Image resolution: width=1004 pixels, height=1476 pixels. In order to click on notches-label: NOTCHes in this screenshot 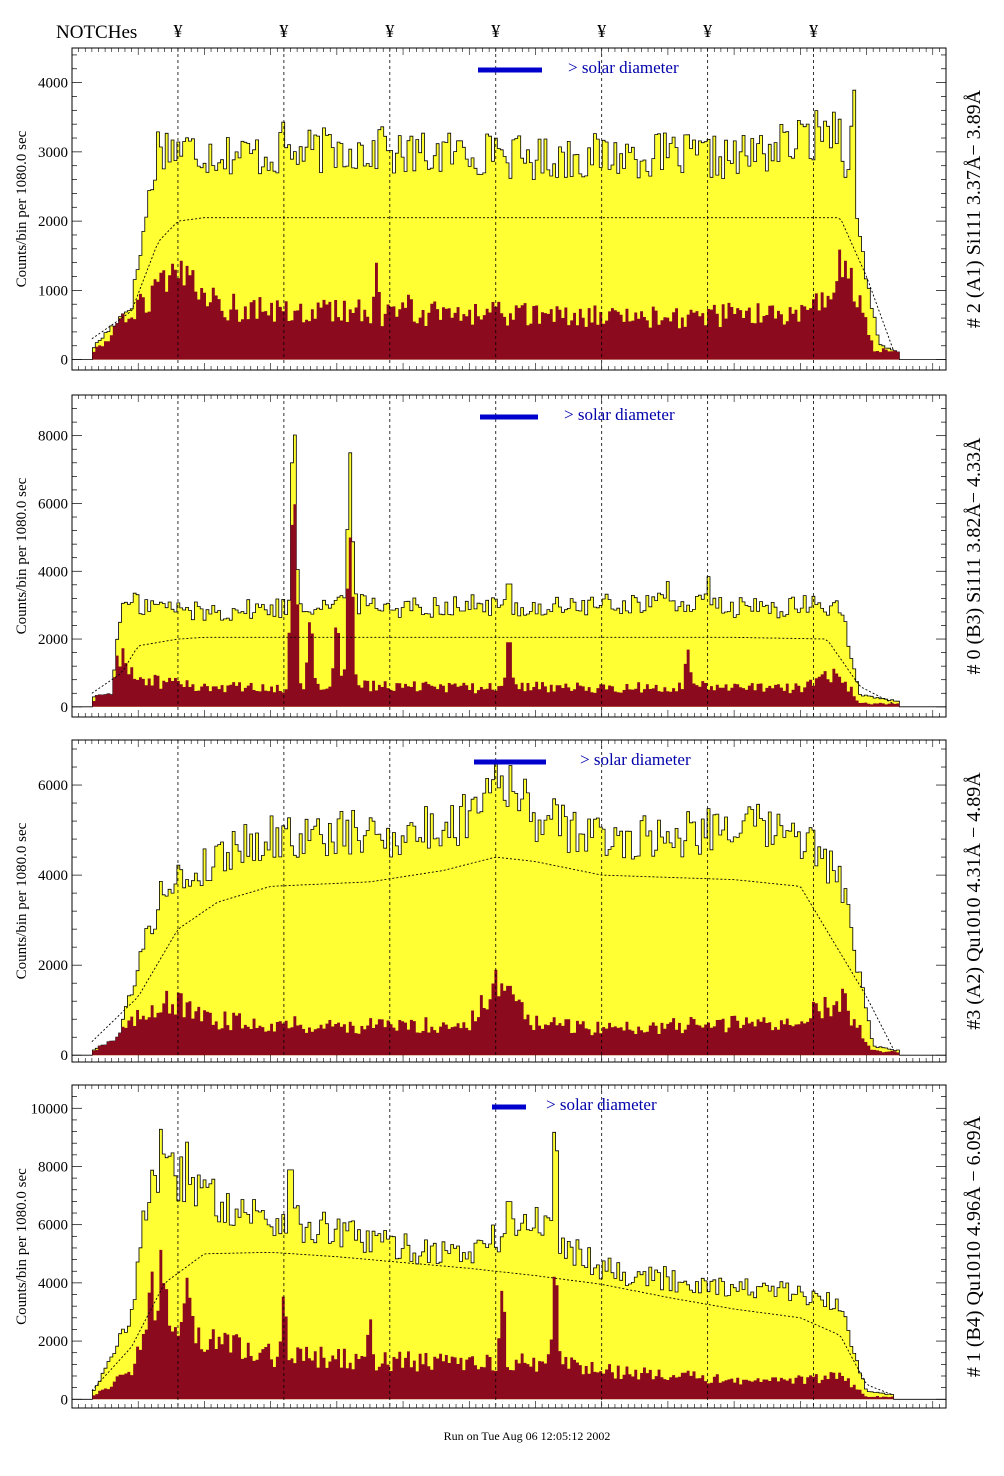, I will do `click(96, 32)`.